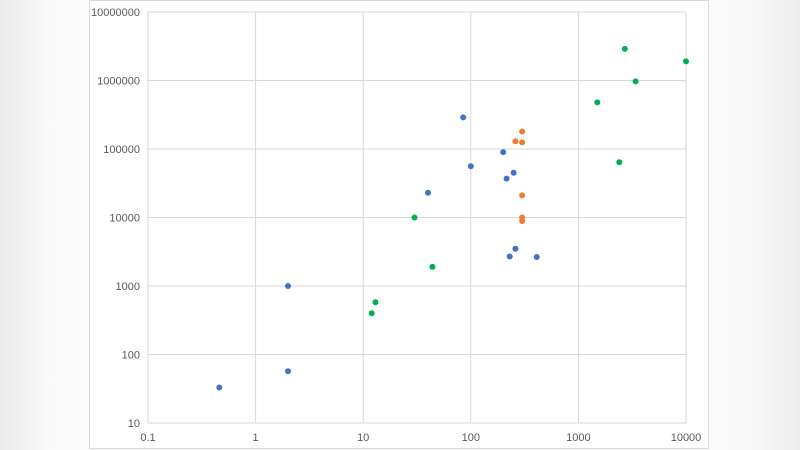 This screenshot has height=450, width=800. What do you see at coordinates (121, 150) in the screenshot?
I see `y-tick-label: 100000` at bounding box center [121, 150].